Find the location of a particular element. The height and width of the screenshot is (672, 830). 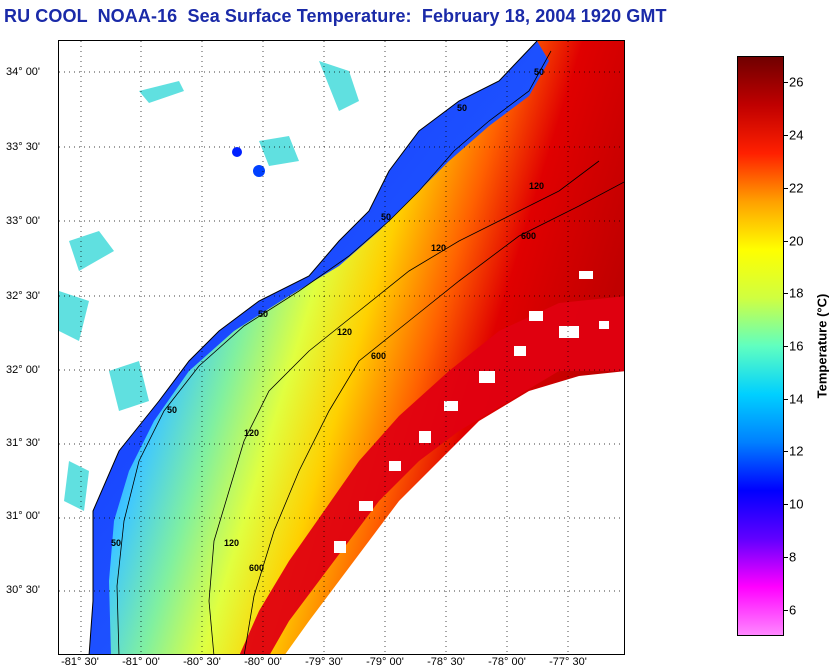

lat-label: 31° 30' is located at coordinates (23, 443).